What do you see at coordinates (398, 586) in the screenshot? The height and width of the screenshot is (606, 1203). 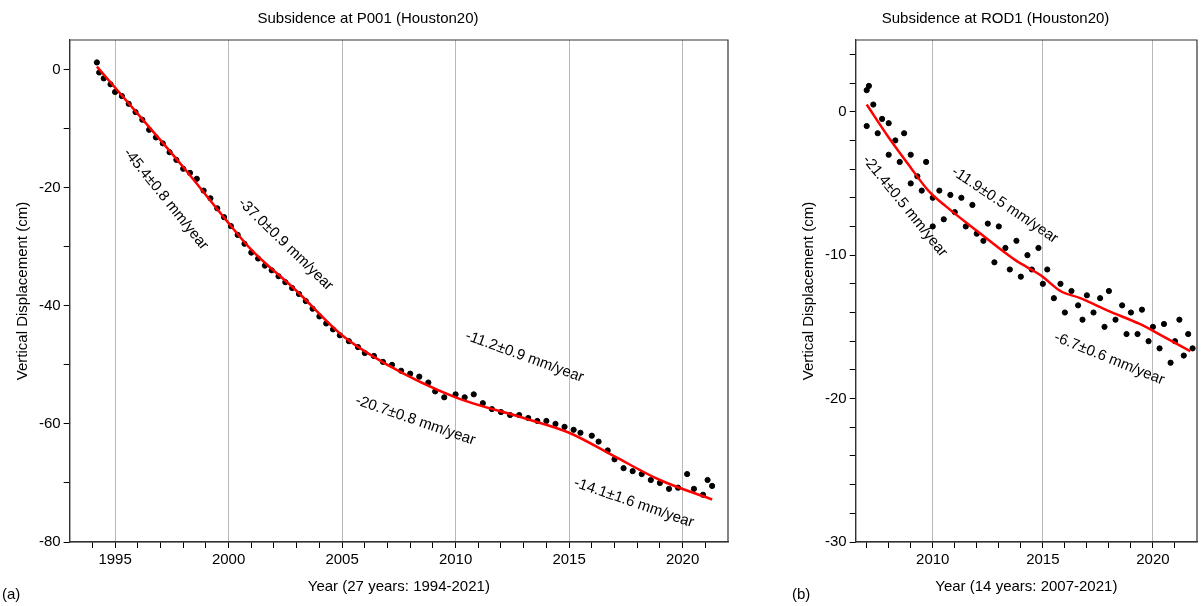 I see `x-axis-title: Year (27 years: 1994-2021)` at bounding box center [398, 586].